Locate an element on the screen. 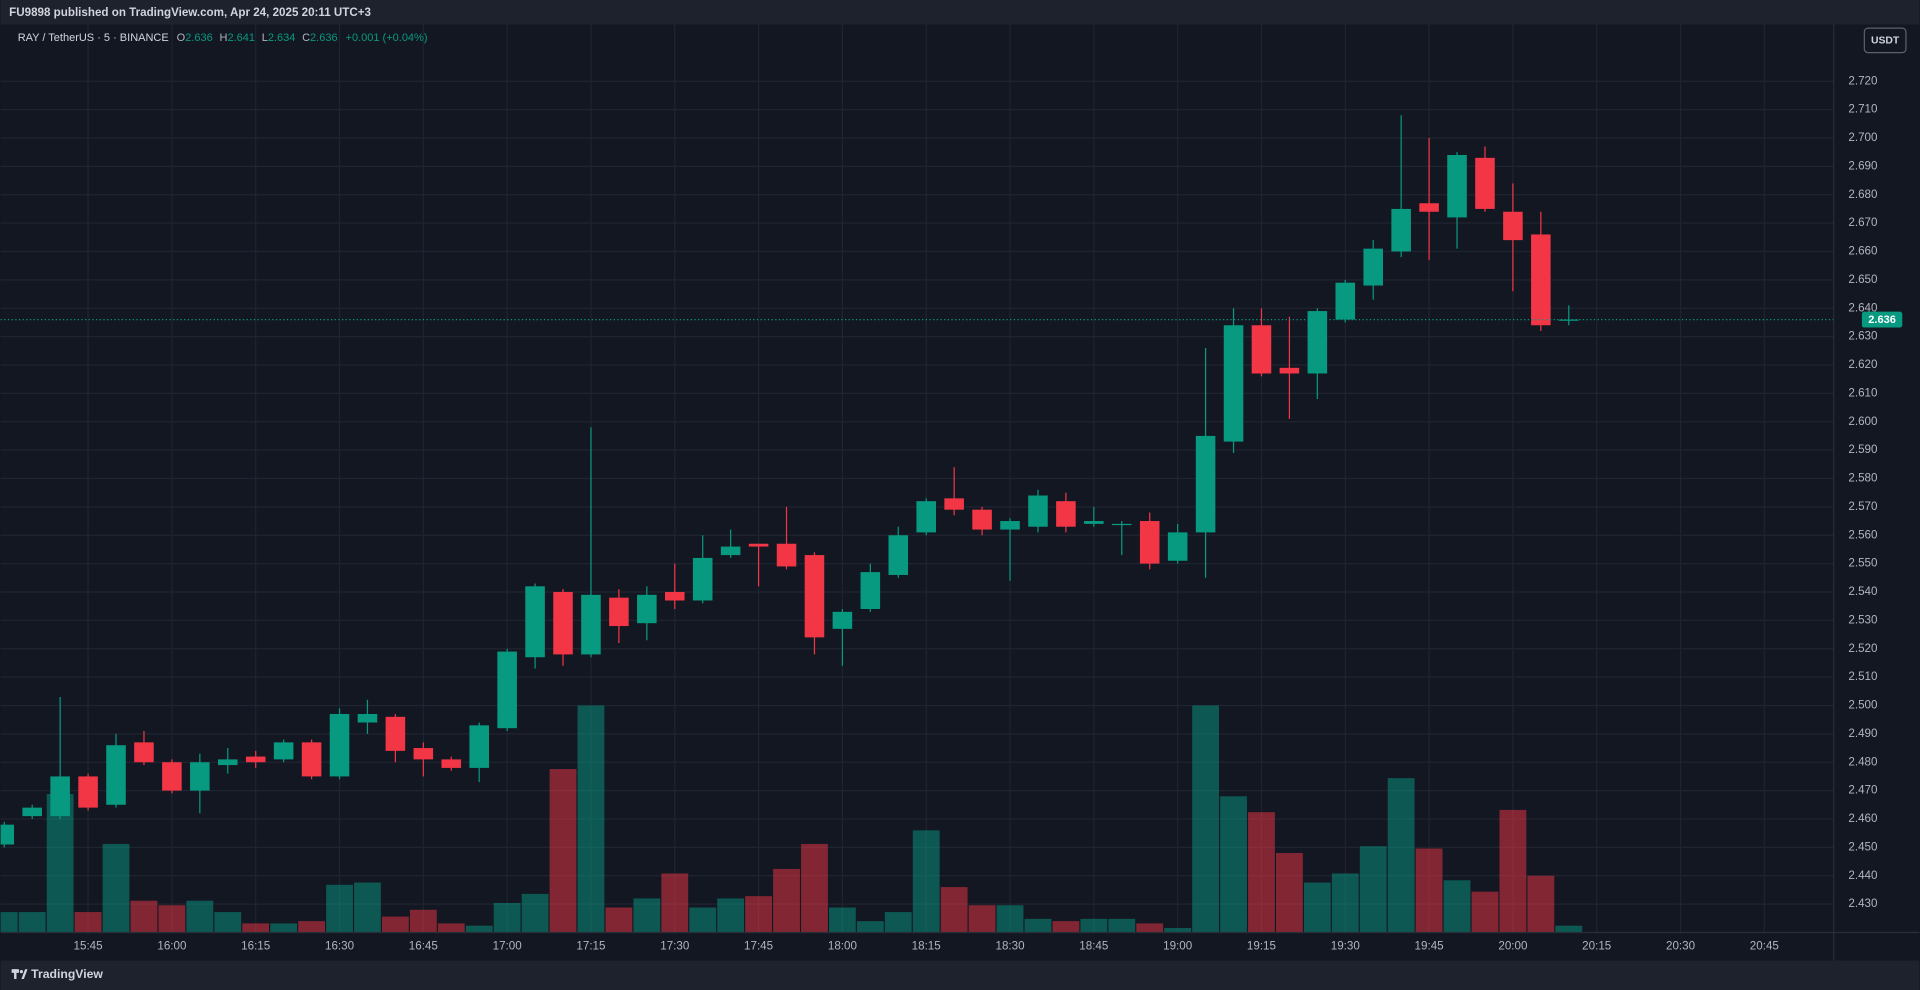 The image size is (1920, 990). x-tick-label: 18:15 is located at coordinates (926, 946).